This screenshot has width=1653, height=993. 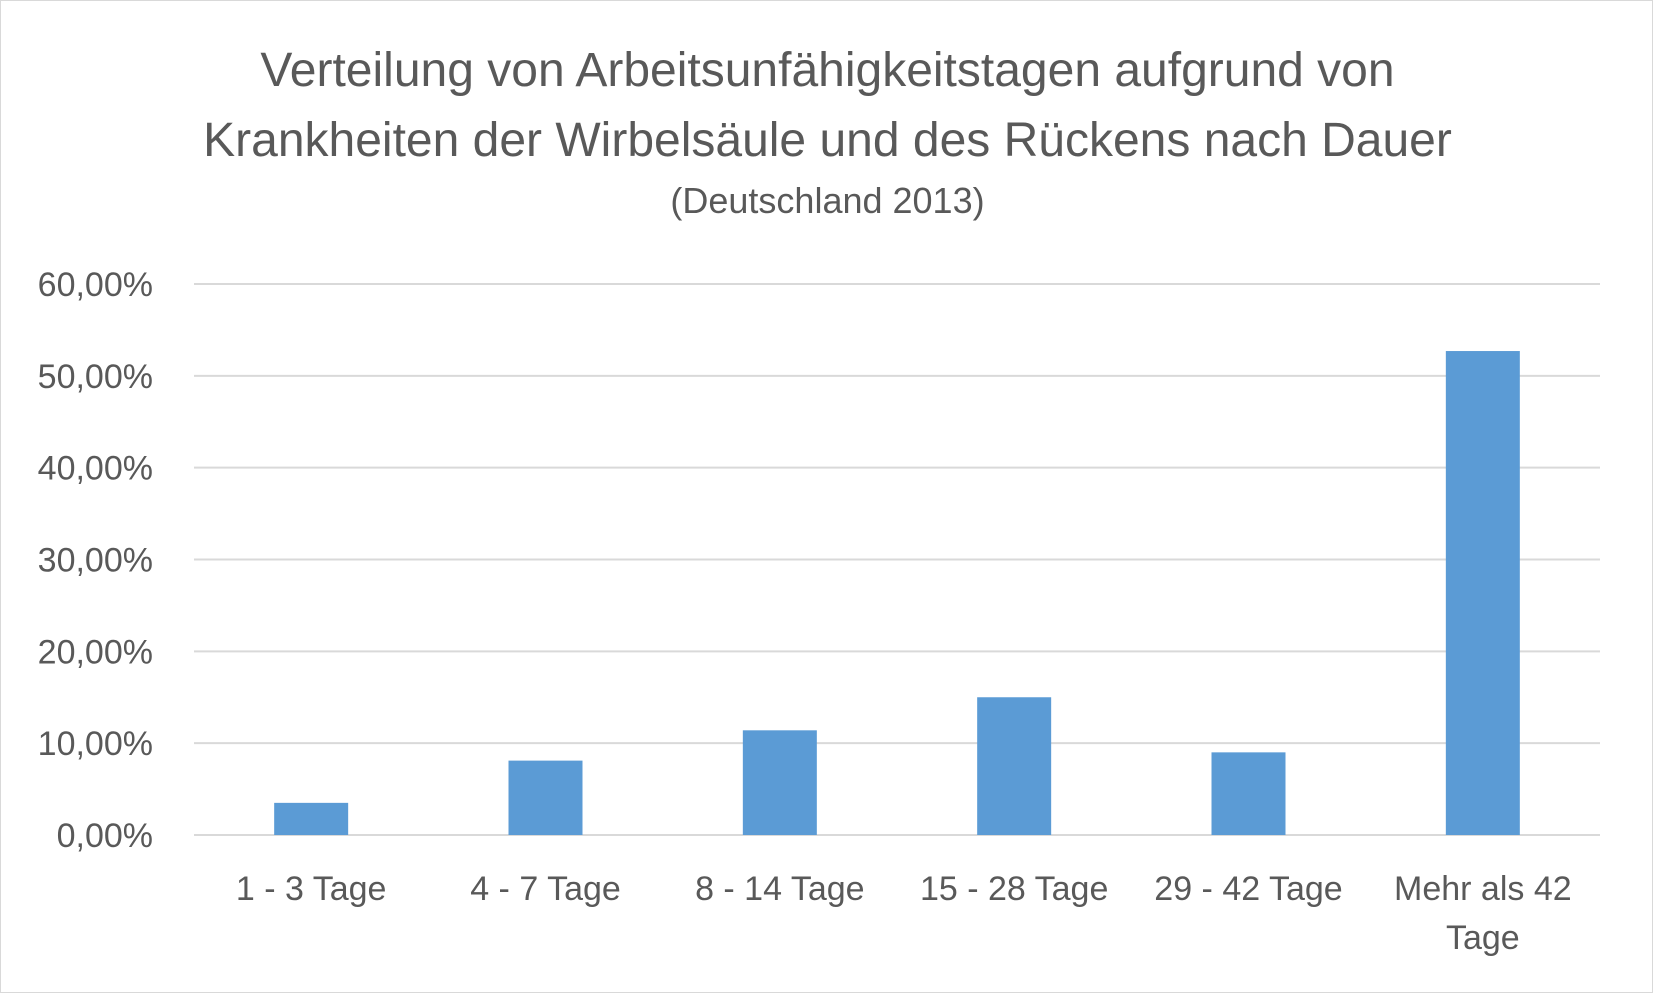 I want to click on y-tick-label: 10,00%, so click(x=95, y=744).